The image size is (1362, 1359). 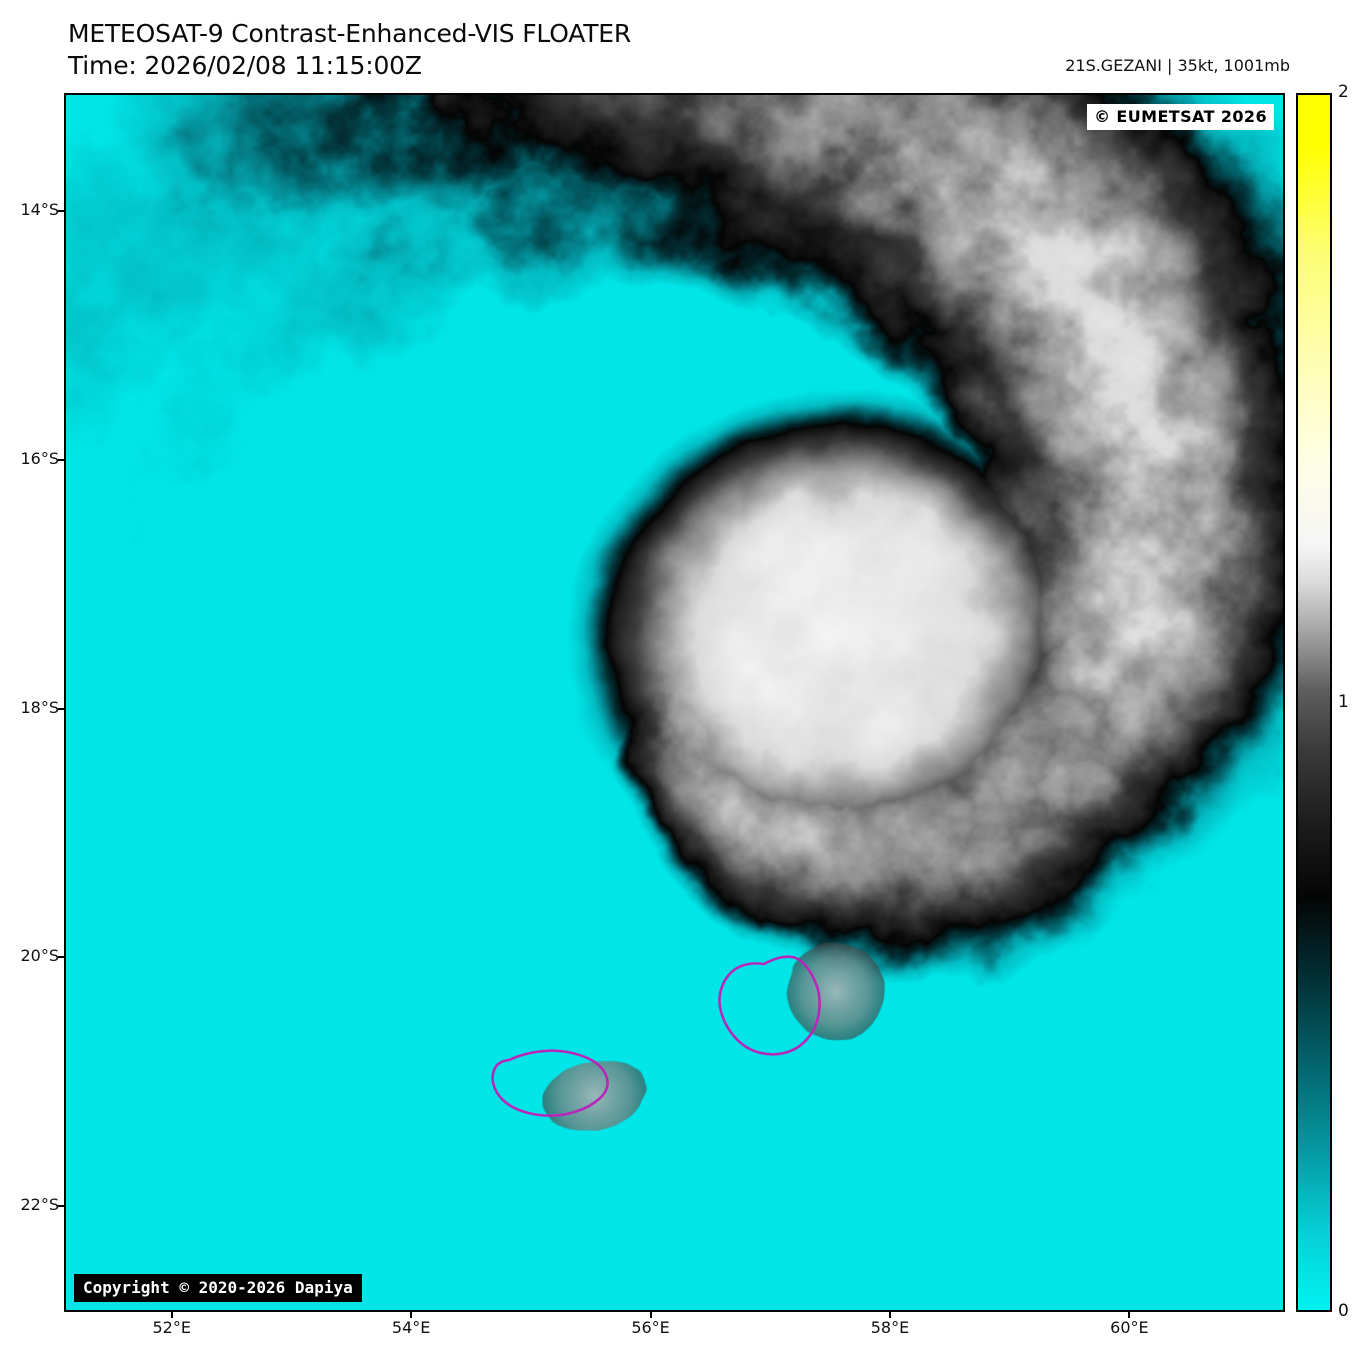 I want to click on x-axis-tick-label: 58°E, so click(x=890, y=1327).